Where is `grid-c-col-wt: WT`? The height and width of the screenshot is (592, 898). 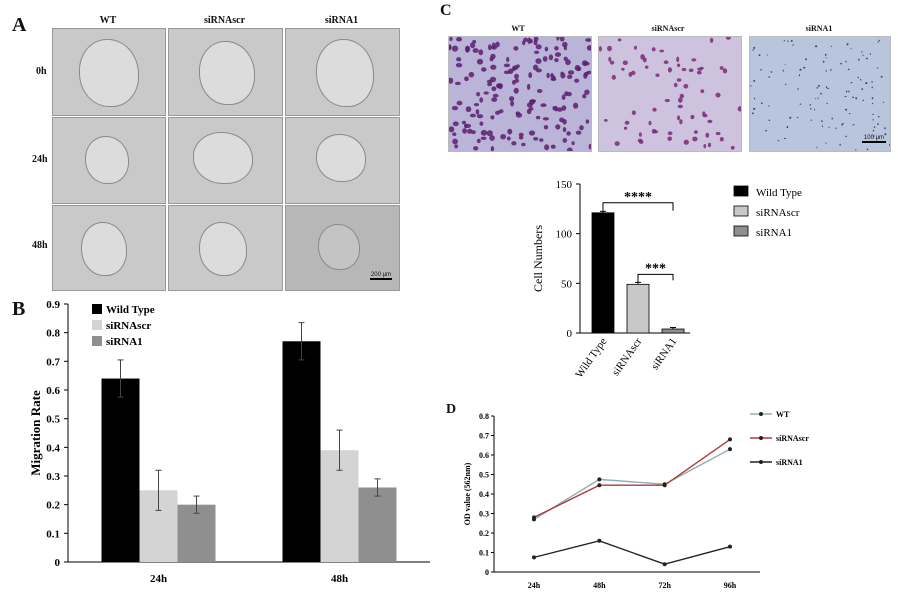 grid-c-col-wt: WT is located at coordinates (518, 28).